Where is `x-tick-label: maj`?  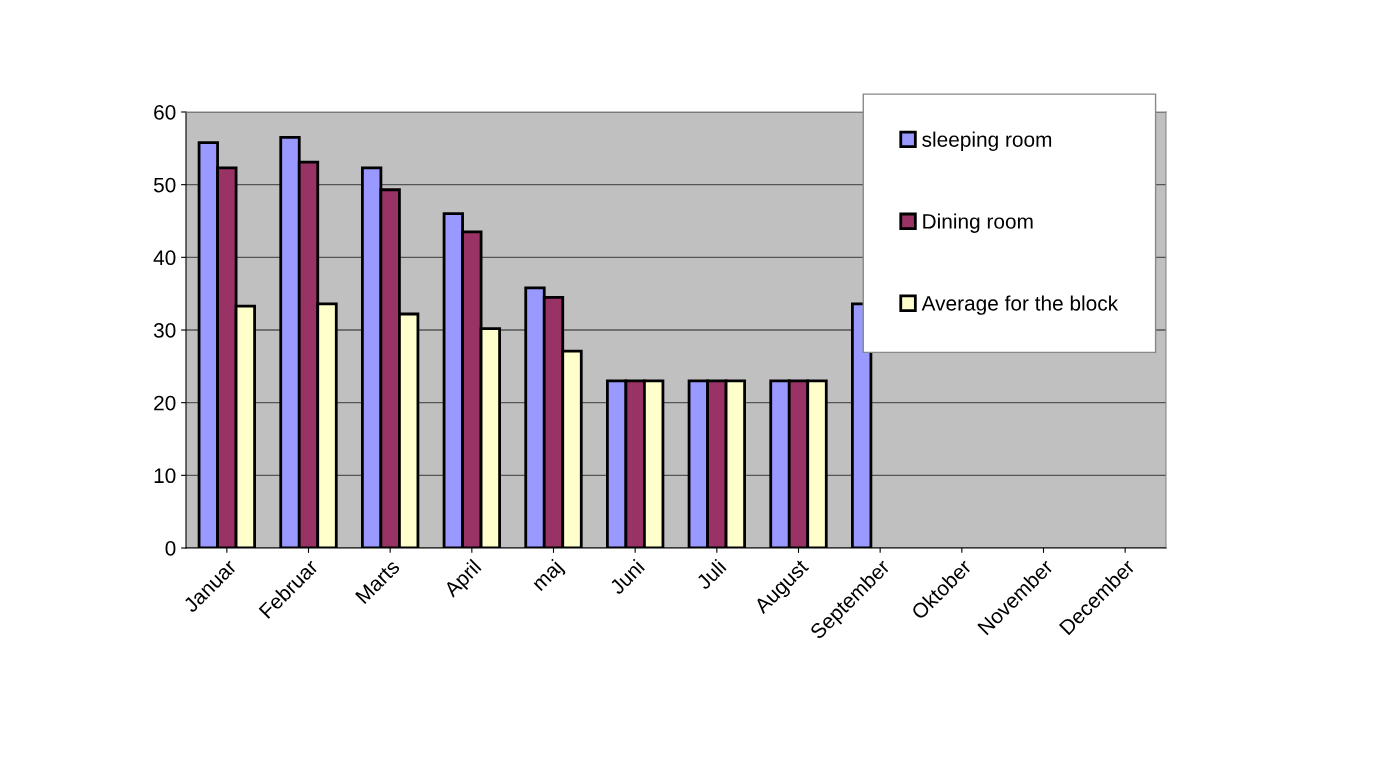
x-tick-label: maj is located at coordinates (548, 576).